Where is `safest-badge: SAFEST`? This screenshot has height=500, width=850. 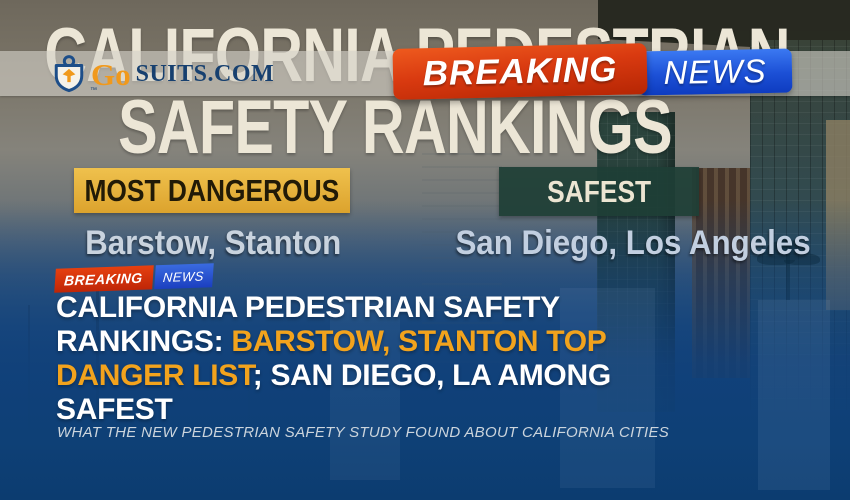
safest-badge: SAFEST is located at coordinates (599, 191).